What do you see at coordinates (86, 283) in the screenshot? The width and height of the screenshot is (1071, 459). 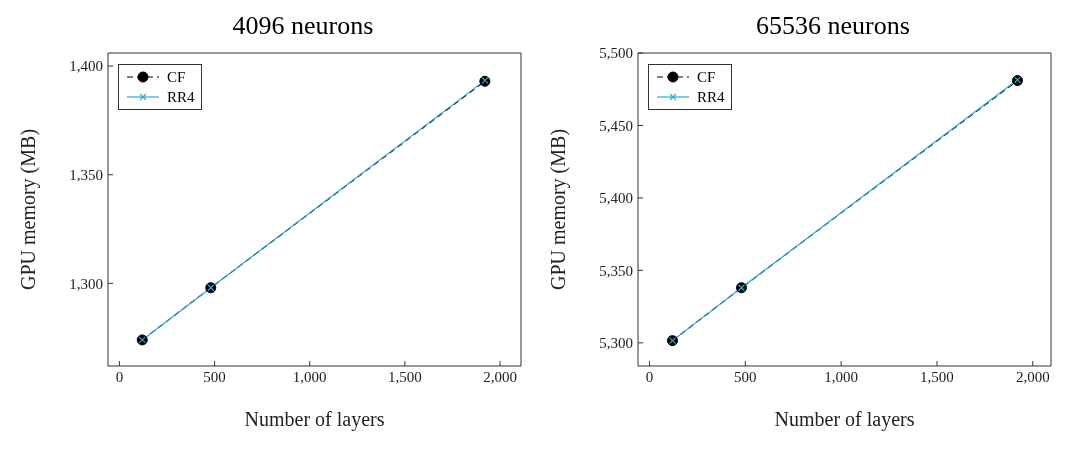 I see `y-tick-label: 1,300` at bounding box center [86, 283].